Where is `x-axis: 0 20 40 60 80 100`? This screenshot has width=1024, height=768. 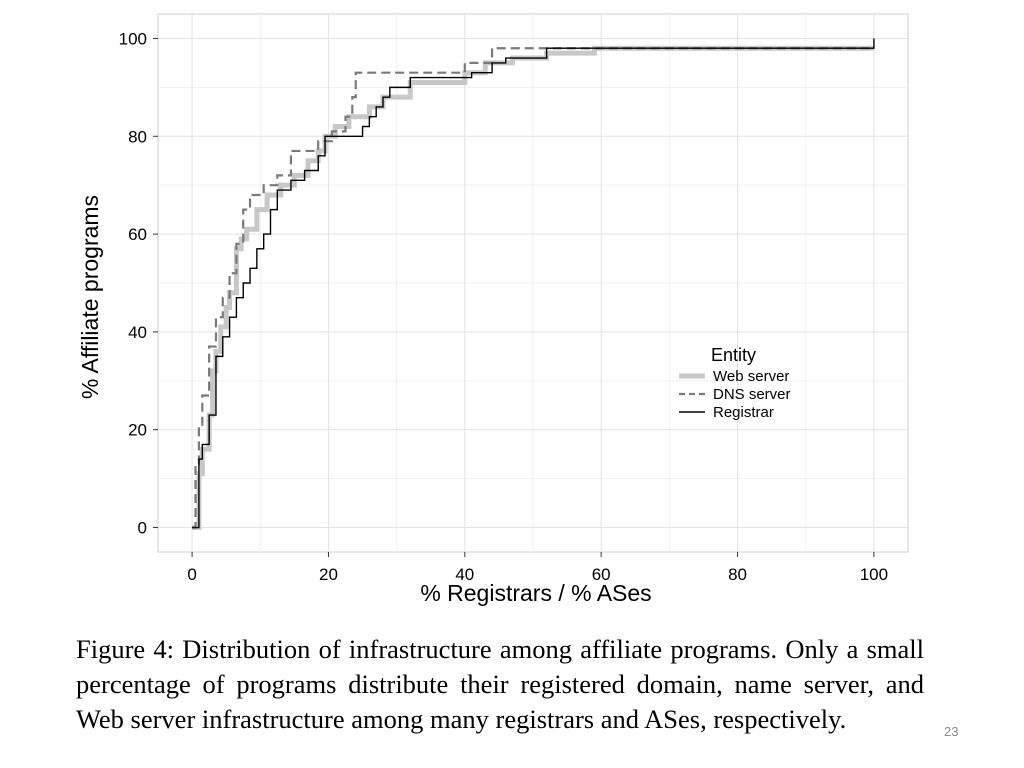 x-axis: 0 20 40 60 80 100 is located at coordinates (537, 568).